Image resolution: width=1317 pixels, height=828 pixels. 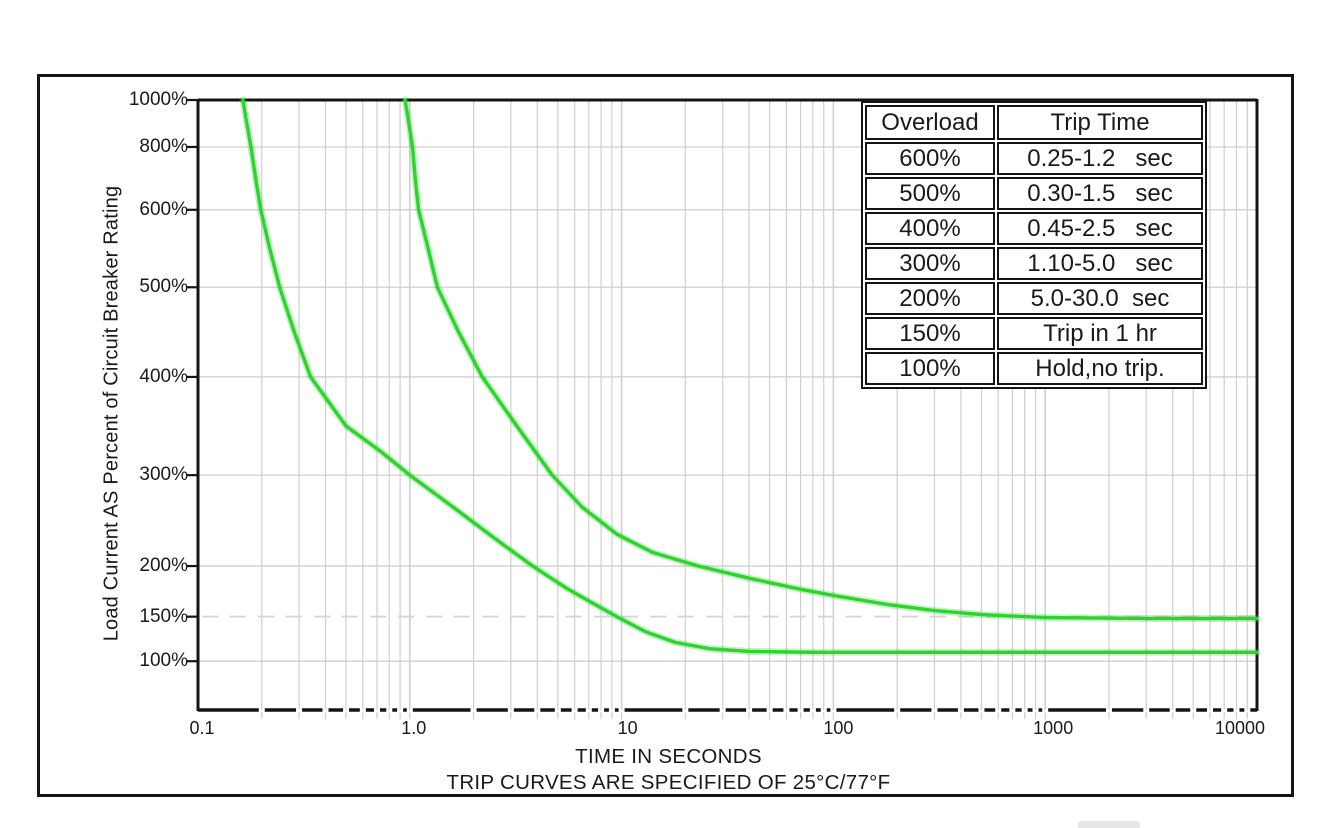 I want to click on y-tick-label: 500%, so click(x=163, y=287).